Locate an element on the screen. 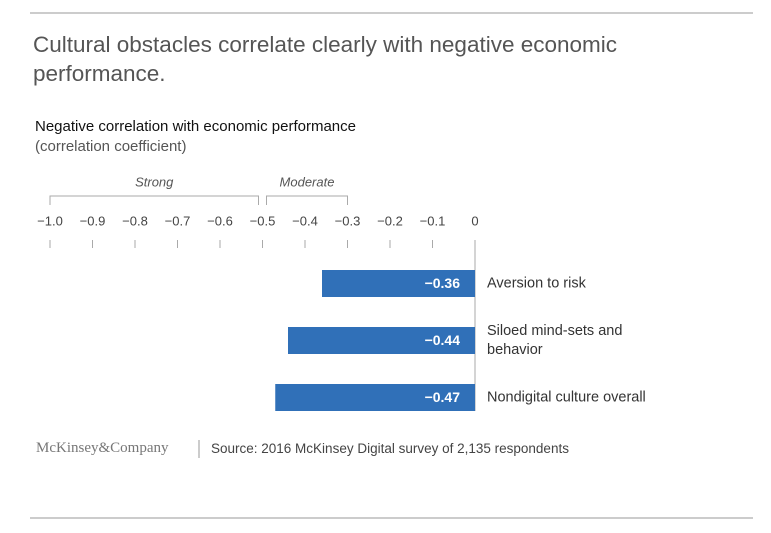 The image size is (771, 533). x-tick-label: −1.0 is located at coordinates (50, 220).